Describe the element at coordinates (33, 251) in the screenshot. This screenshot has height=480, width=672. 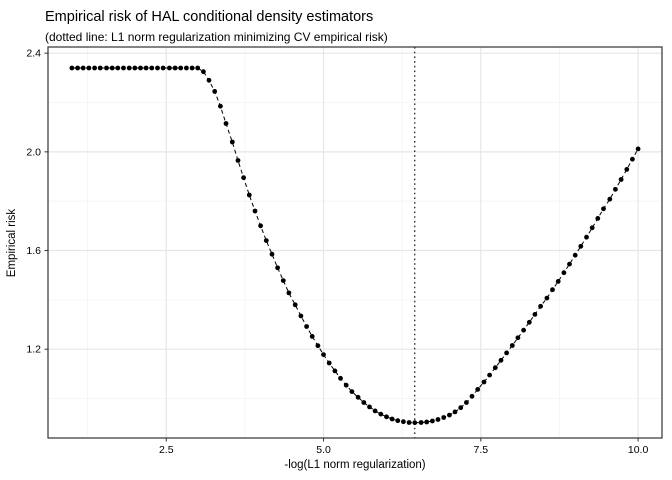
I see `y-tick-label: 1.6` at that location.